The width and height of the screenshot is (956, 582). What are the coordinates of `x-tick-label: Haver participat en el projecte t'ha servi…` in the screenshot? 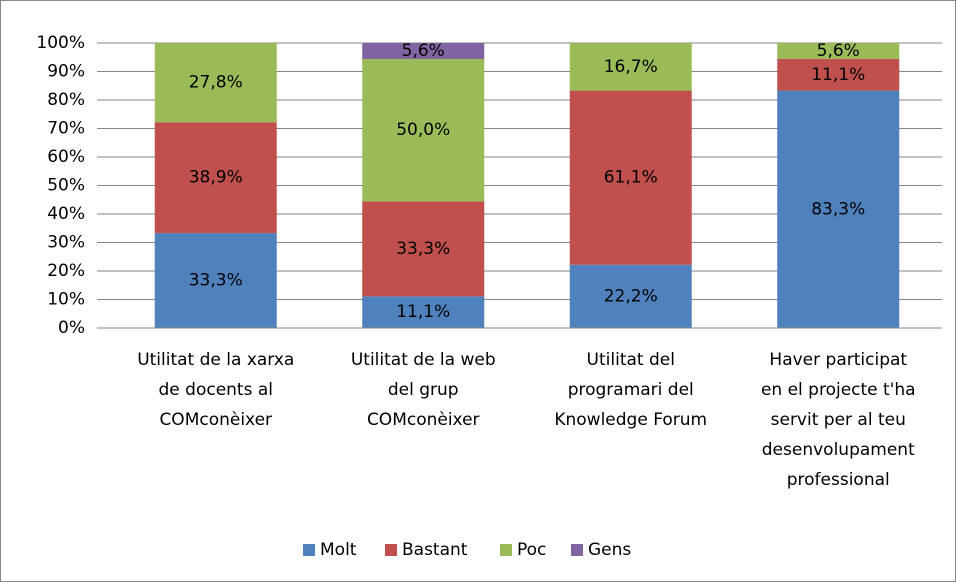 It's located at (838, 420).